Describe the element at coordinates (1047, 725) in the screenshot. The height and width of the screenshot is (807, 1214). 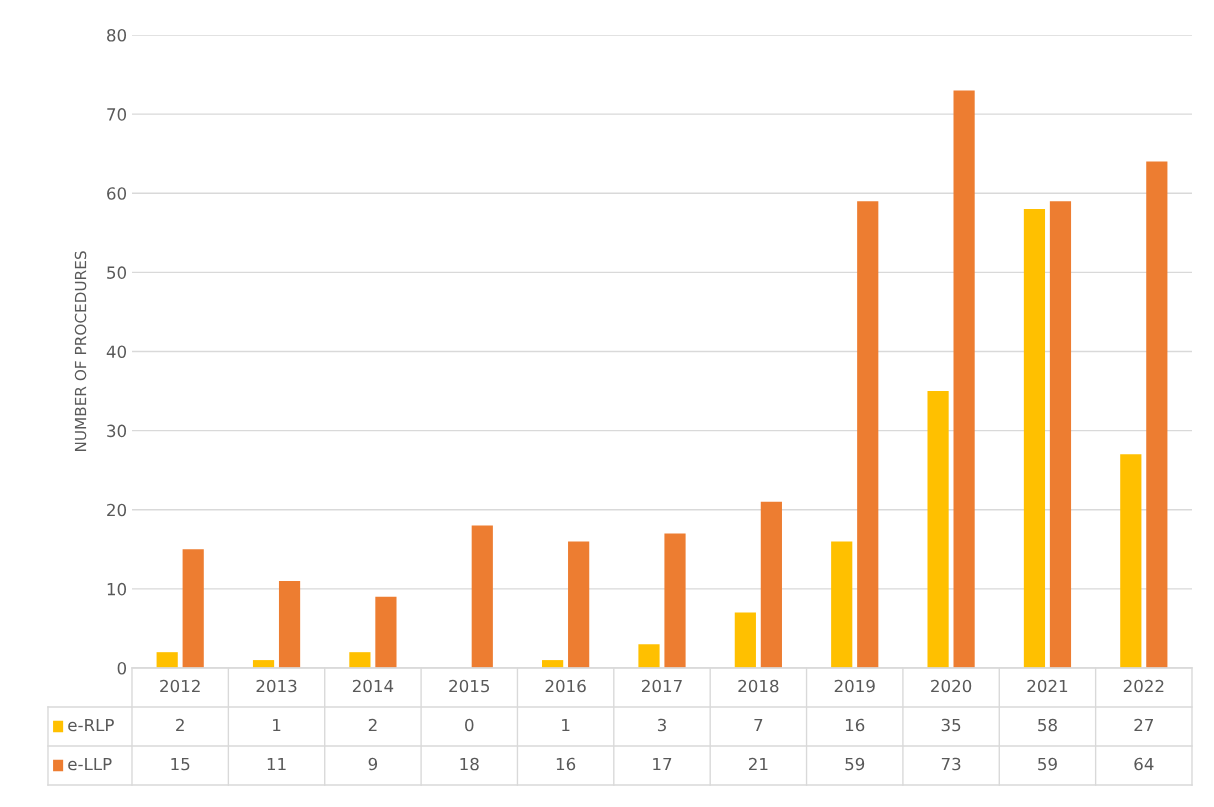
I see `data-label: 58` at that location.